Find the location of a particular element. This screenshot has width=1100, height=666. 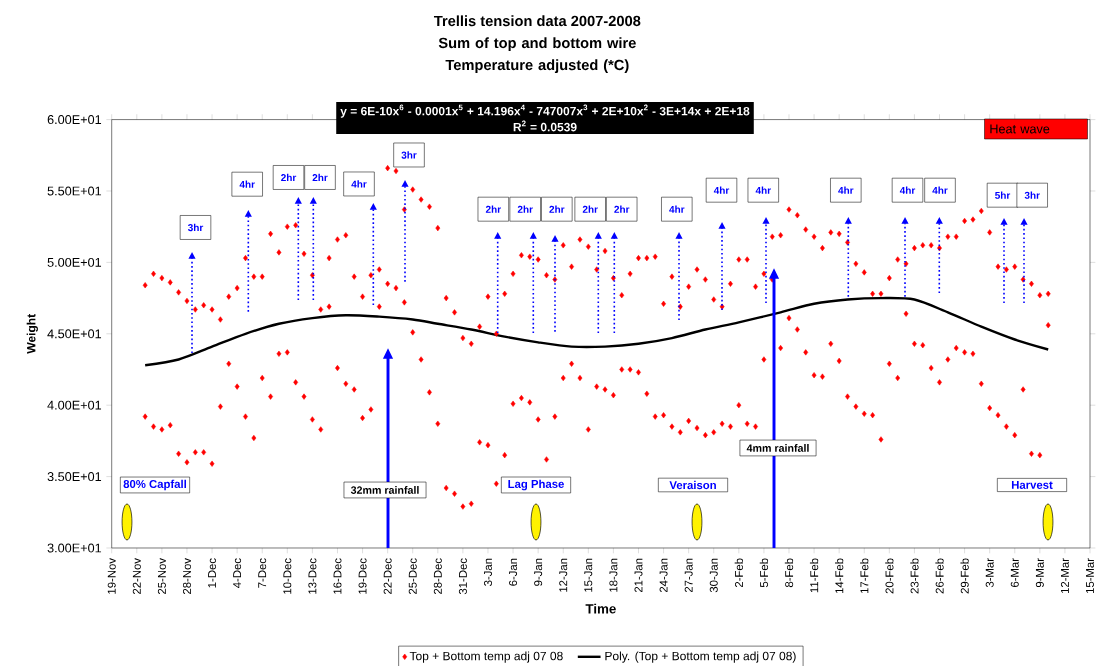

y-tick-label: 4.00E+01 is located at coordinates (74, 405).